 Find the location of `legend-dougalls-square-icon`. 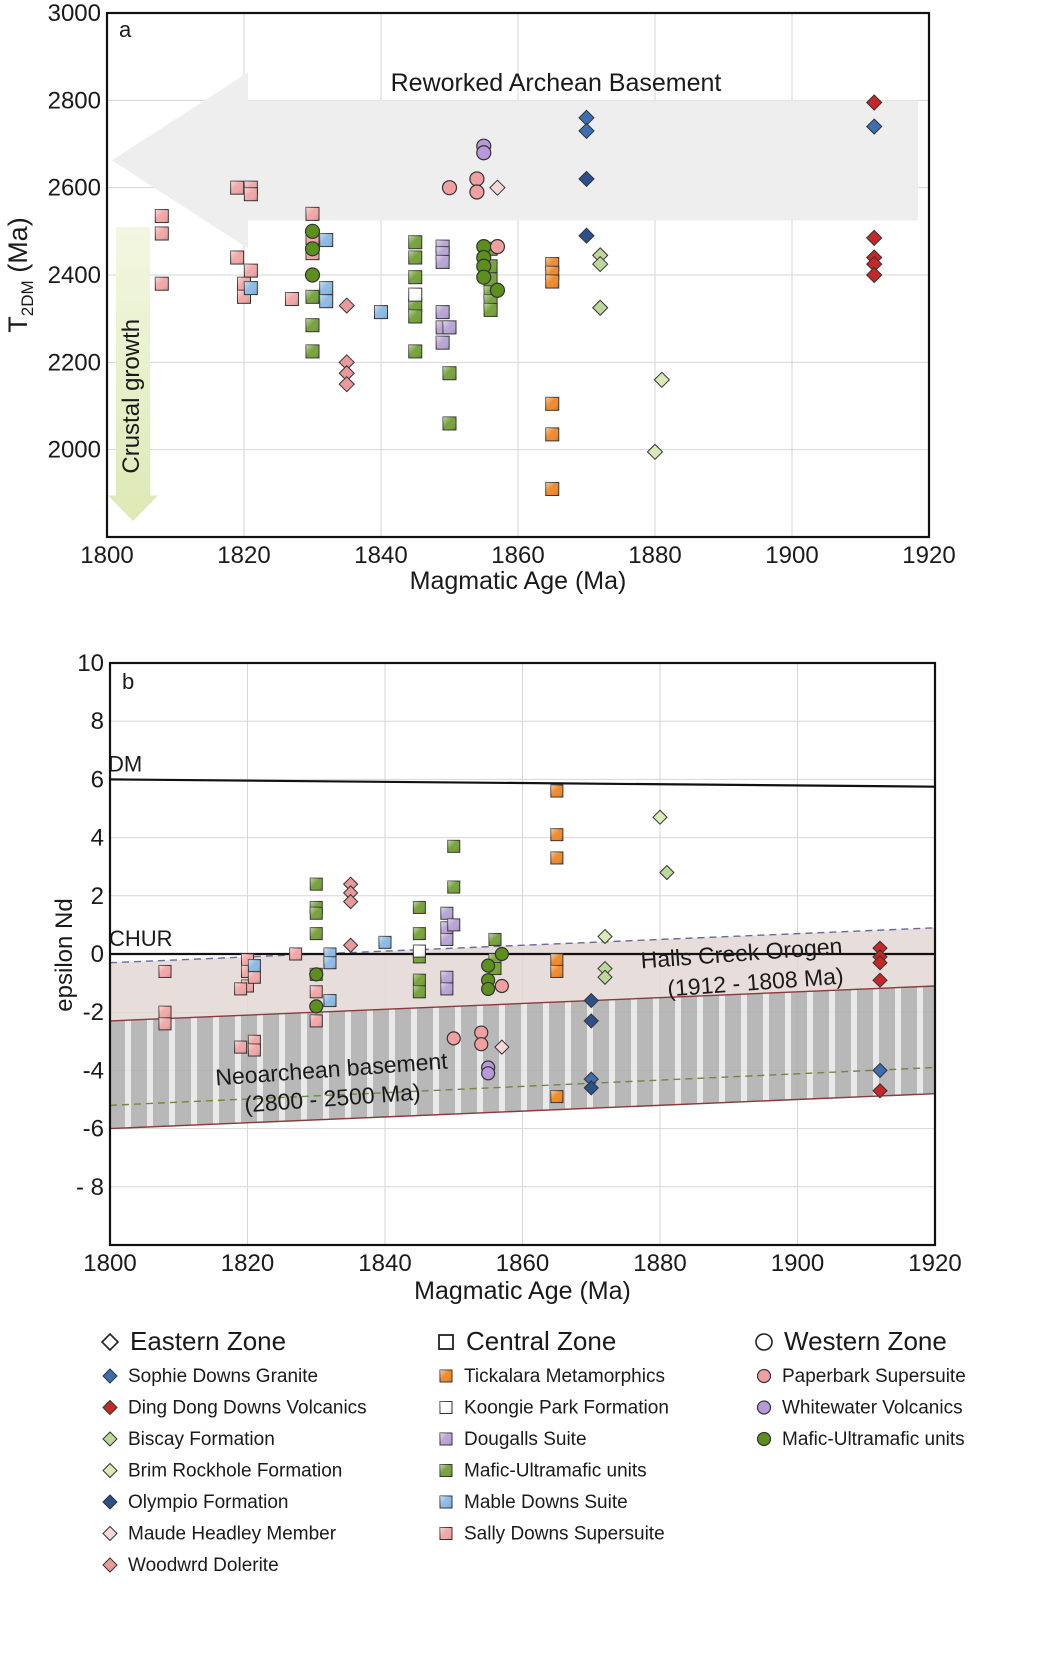

legend-dougalls-square-icon is located at coordinates (446, 1439).